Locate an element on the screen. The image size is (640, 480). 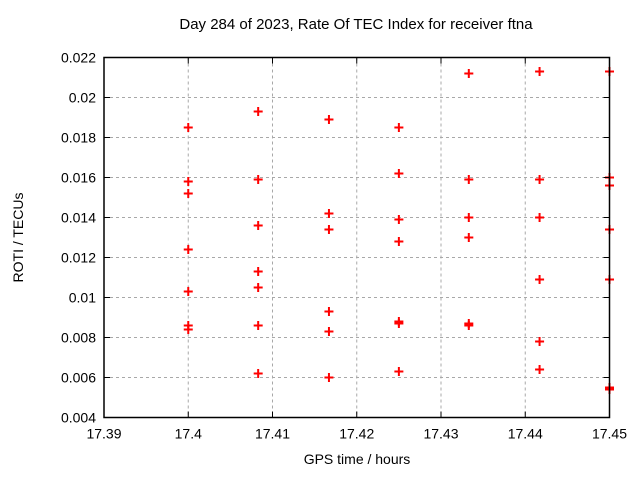
x-tick-label: 17.39 is located at coordinates (103, 434).